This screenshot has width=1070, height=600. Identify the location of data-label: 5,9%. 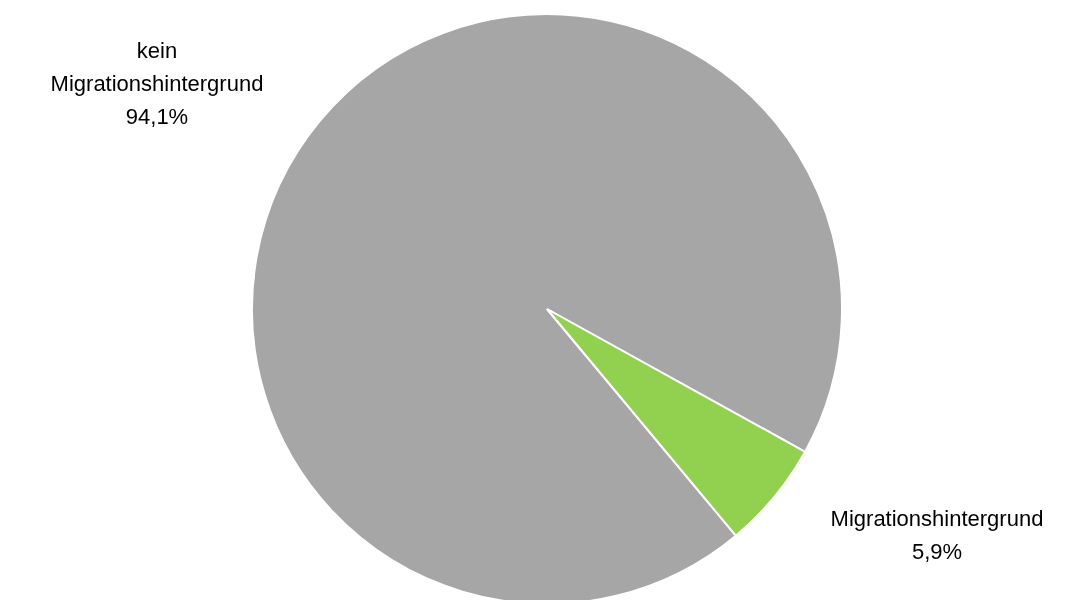
(937, 551).